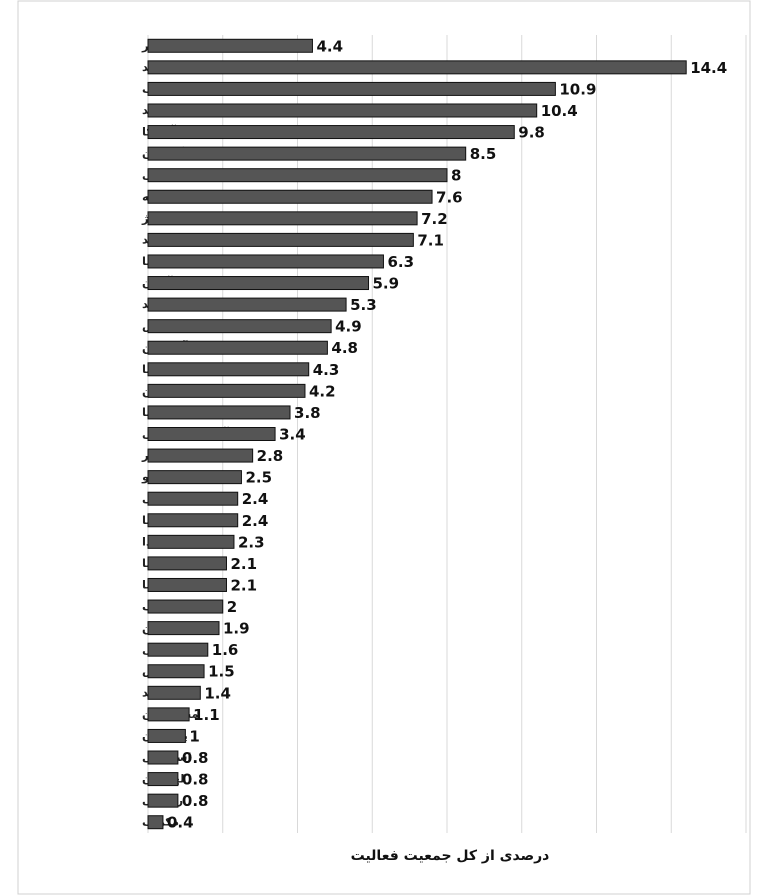 This screenshot has width=757, height=896. What do you see at coordinates (430, 240) in the screenshot?
I see `value-label: 7.1` at bounding box center [430, 240].